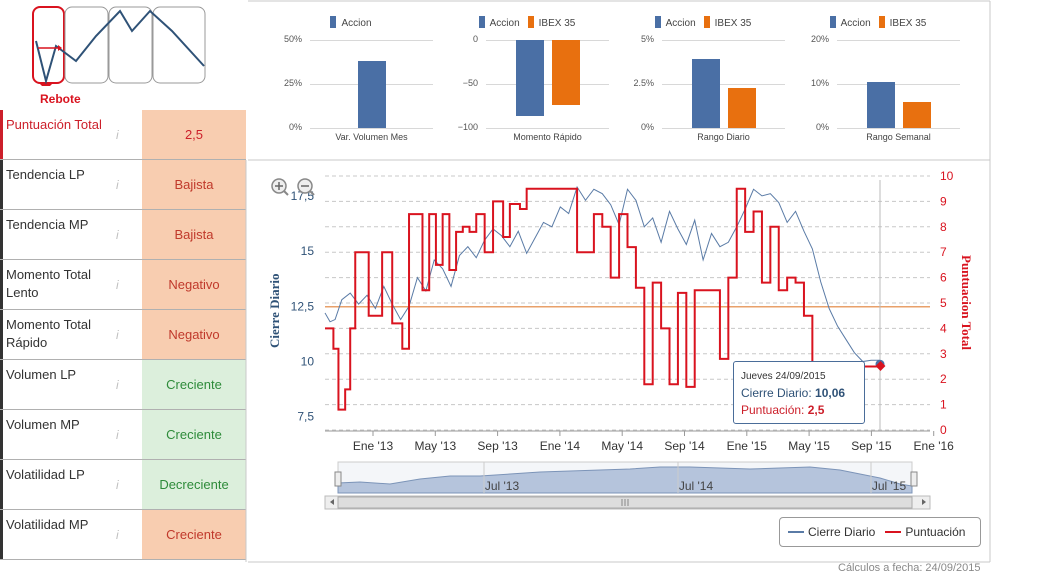 This screenshot has width=1039, height=575. What do you see at coordinates (943, 405) in the screenshot?
I see `right-axis-tick: 1` at bounding box center [943, 405].